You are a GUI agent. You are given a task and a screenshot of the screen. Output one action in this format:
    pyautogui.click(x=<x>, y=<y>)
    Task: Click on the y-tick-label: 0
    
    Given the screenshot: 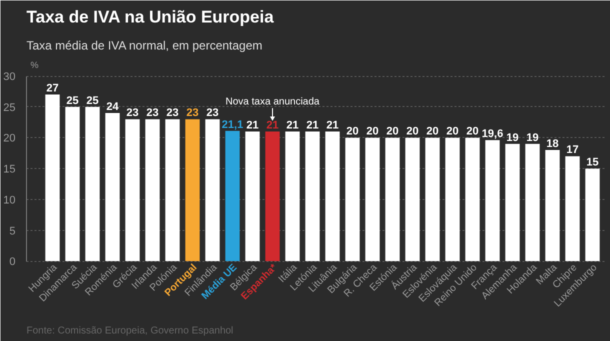 What is the action you would take?
    pyautogui.click(x=12, y=262)
    